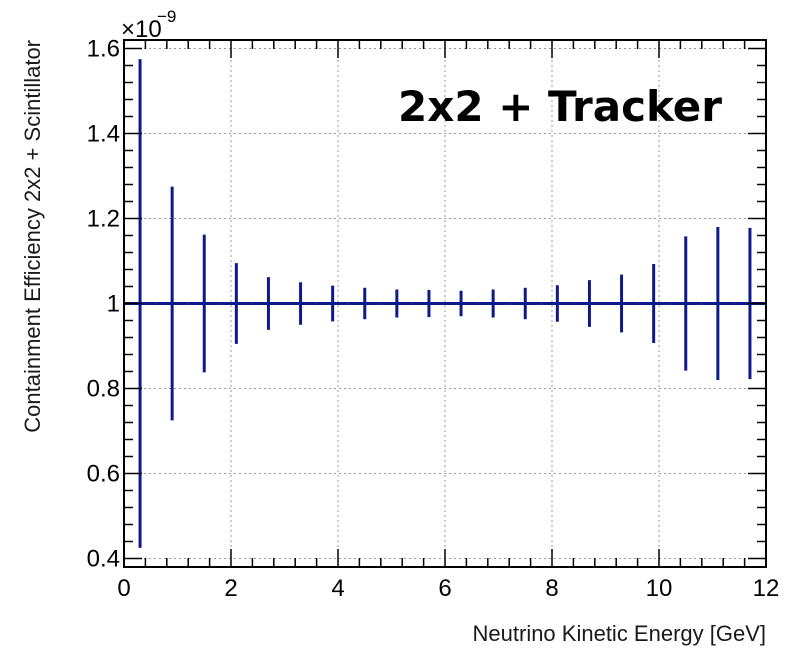 The width and height of the screenshot is (791, 649). I want to click on y-tick-label: 1.6, so click(103, 49).